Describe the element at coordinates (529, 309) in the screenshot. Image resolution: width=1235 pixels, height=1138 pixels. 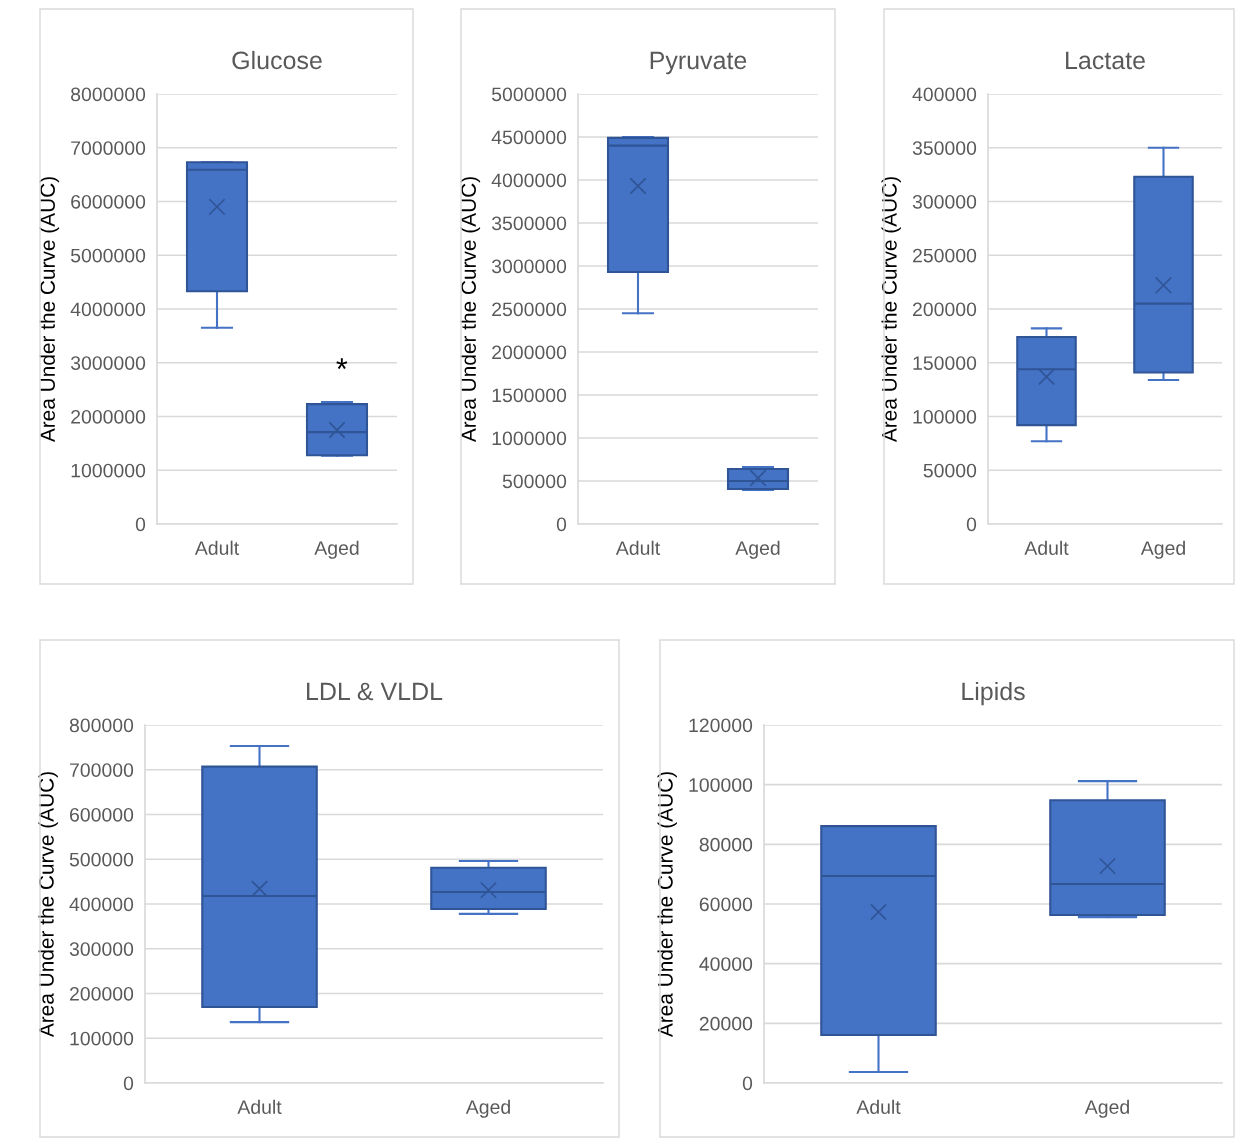
I see `y-tick-label: 2500000` at that location.